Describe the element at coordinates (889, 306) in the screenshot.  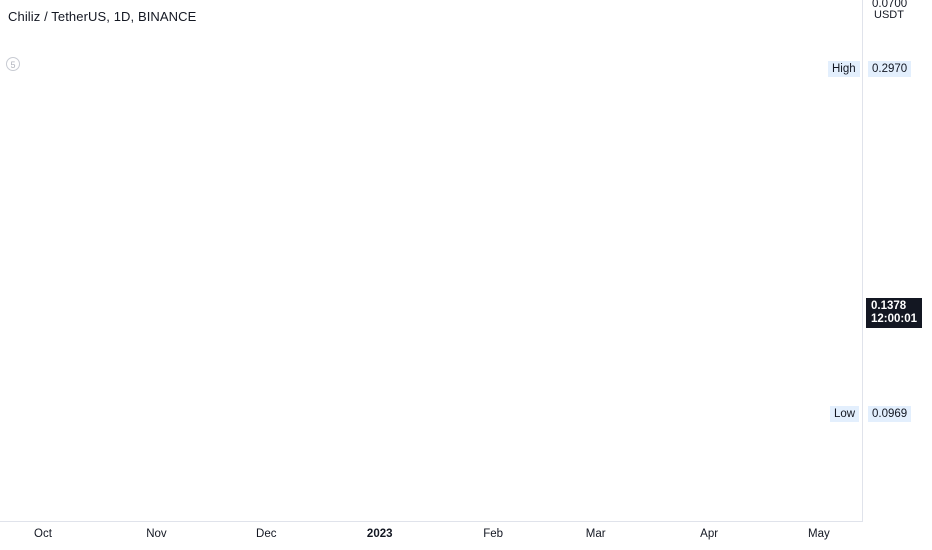
I see `last-price-value: 0.1378` at that location.